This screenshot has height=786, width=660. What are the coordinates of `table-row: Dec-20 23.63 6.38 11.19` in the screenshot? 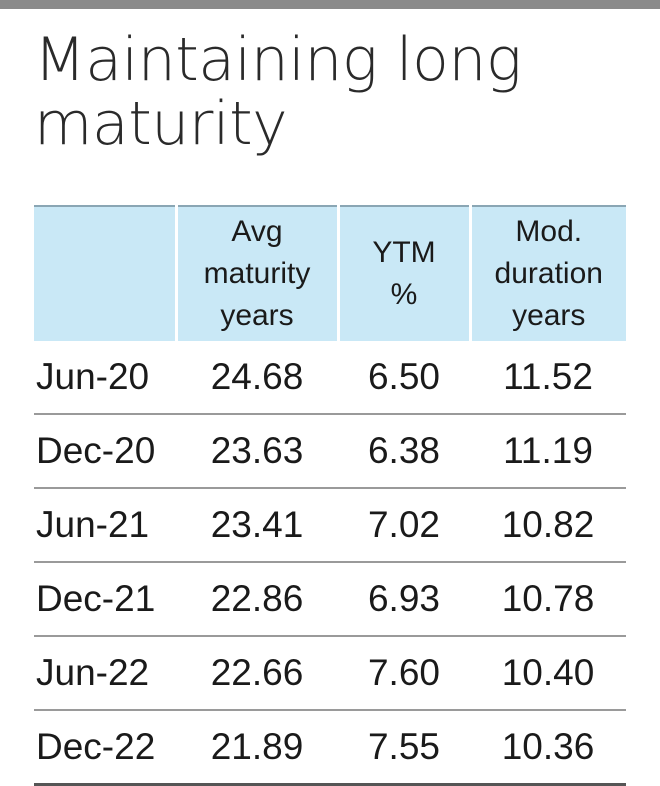 It's located at (330, 451).